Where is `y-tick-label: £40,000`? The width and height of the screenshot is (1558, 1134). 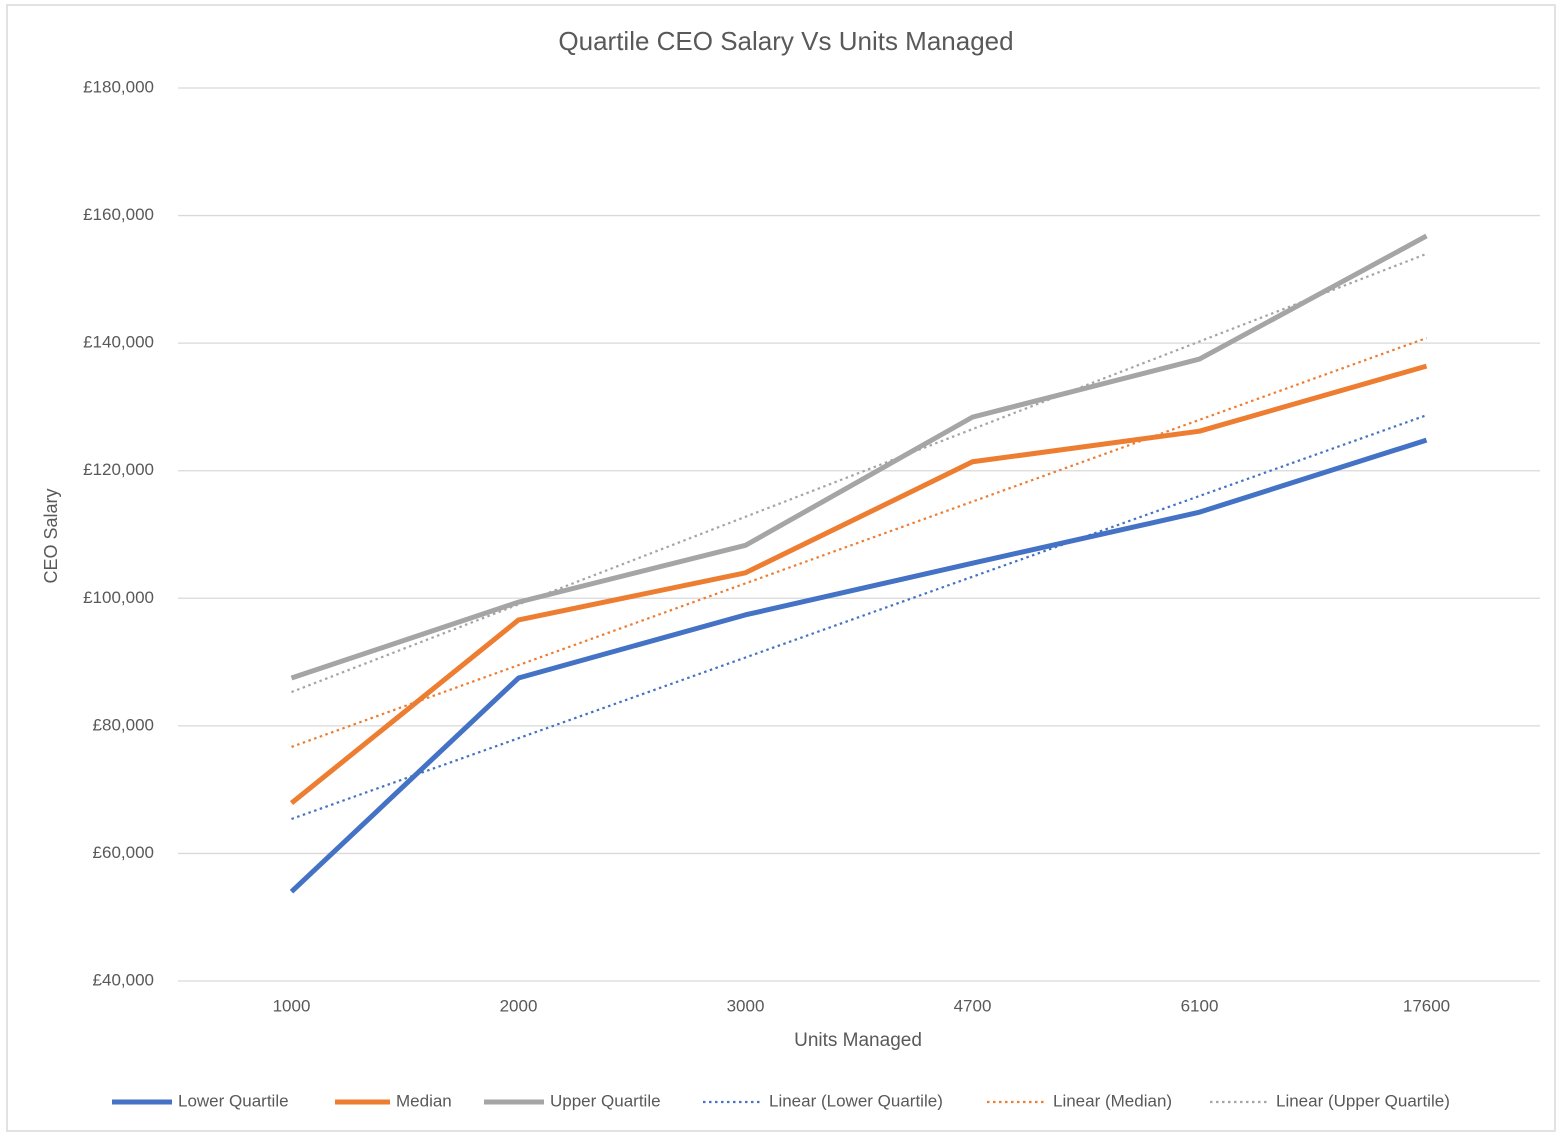 y-tick-label: £40,000 is located at coordinates (123, 979).